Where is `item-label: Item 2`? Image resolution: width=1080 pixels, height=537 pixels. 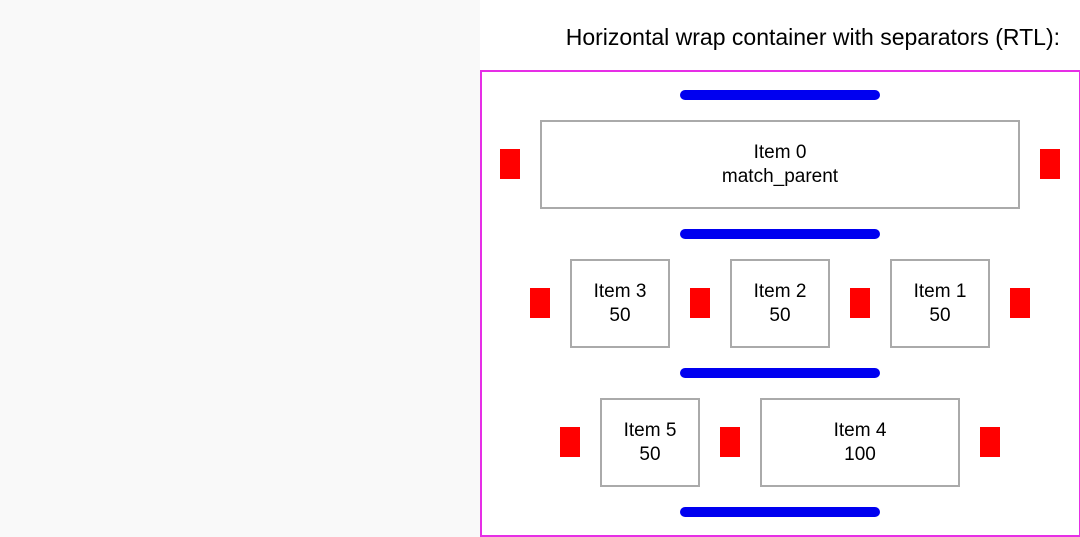 item-label: Item 2 is located at coordinates (780, 291).